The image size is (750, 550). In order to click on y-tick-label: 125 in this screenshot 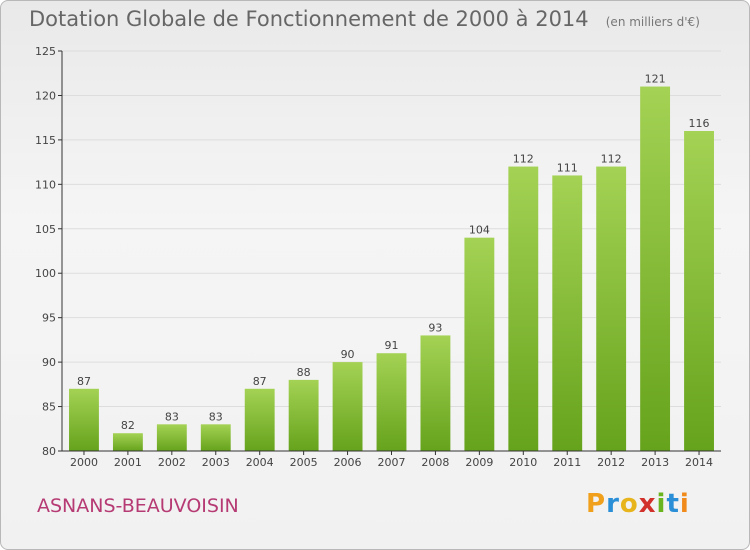, I will do `click(45, 51)`.